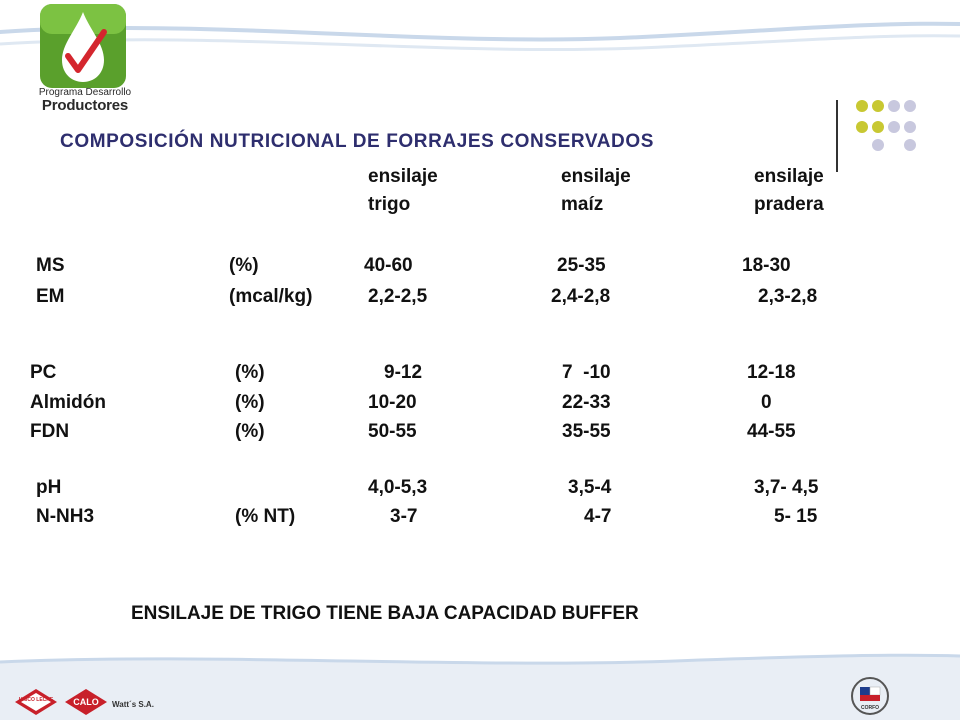  What do you see at coordinates (85, 92) in the screenshot?
I see `program-line1: Programa Desarrollo` at bounding box center [85, 92].